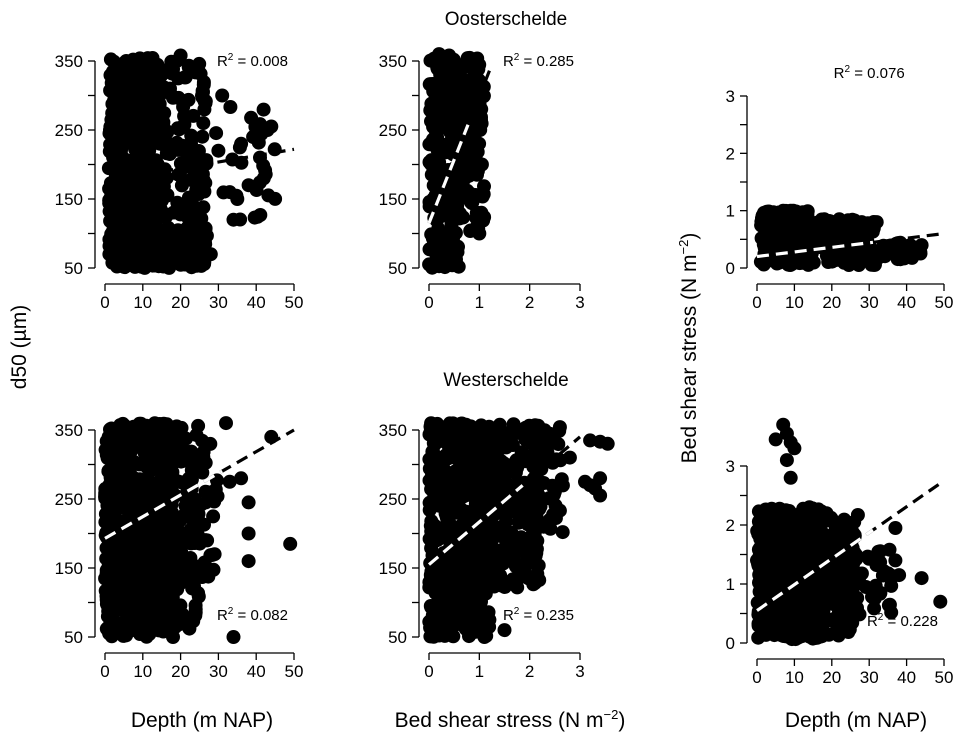 The width and height of the screenshot is (962, 734). What do you see at coordinates (815, 249) in the screenshot?
I see `regression-line-overlay` at bounding box center [815, 249].